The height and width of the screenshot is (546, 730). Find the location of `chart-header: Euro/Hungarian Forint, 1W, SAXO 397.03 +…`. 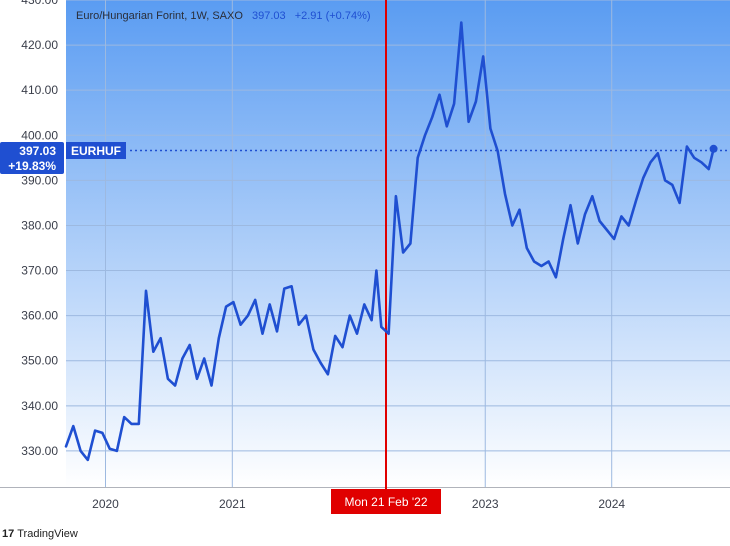

chart-header: Euro/Hungarian Forint, 1W, SAXO 397.03 +… is located at coordinates (223, 16).